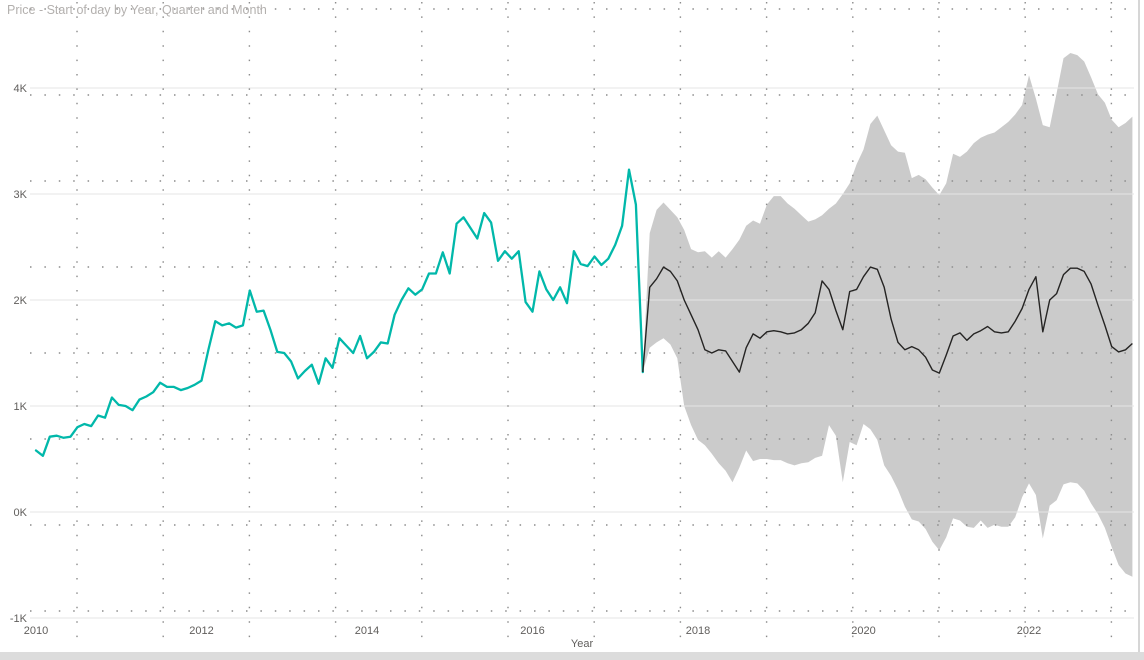 This screenshot has width=1144, height=660. Describe the element at coordinates (201, 631) in the screenshot. I see `x-tick-label: 2012` at that location.